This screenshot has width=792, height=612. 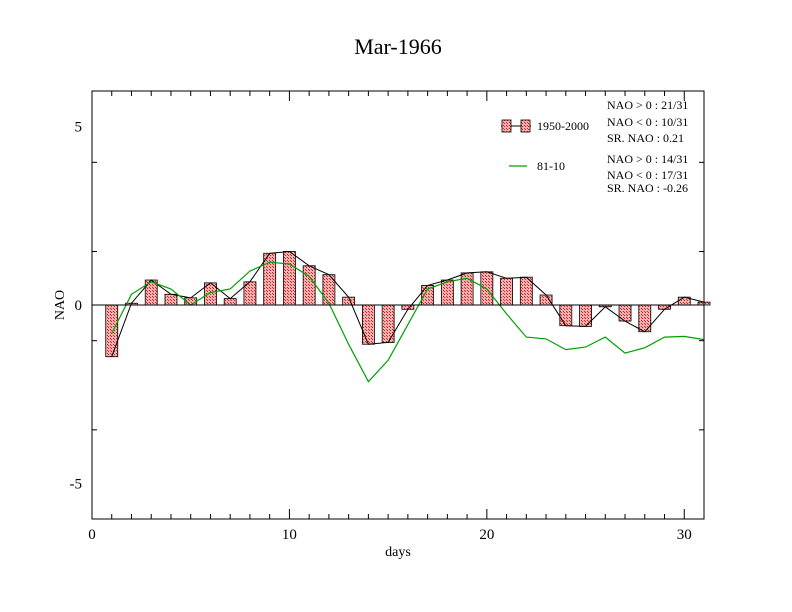 I want to click on legend-stat-81-10-pos: NAO > 0 : 14/31, so click(x=647, y=159).